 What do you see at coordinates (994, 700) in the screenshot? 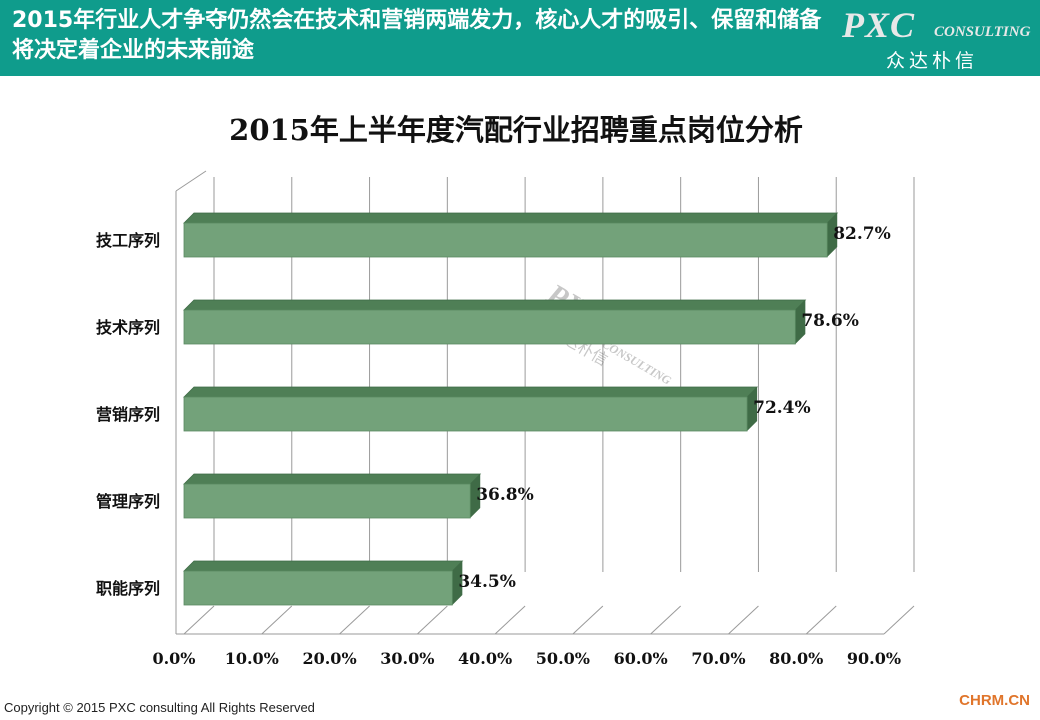
I see `brand-mark: CHRM.CN` at bounding box center [994, 700].